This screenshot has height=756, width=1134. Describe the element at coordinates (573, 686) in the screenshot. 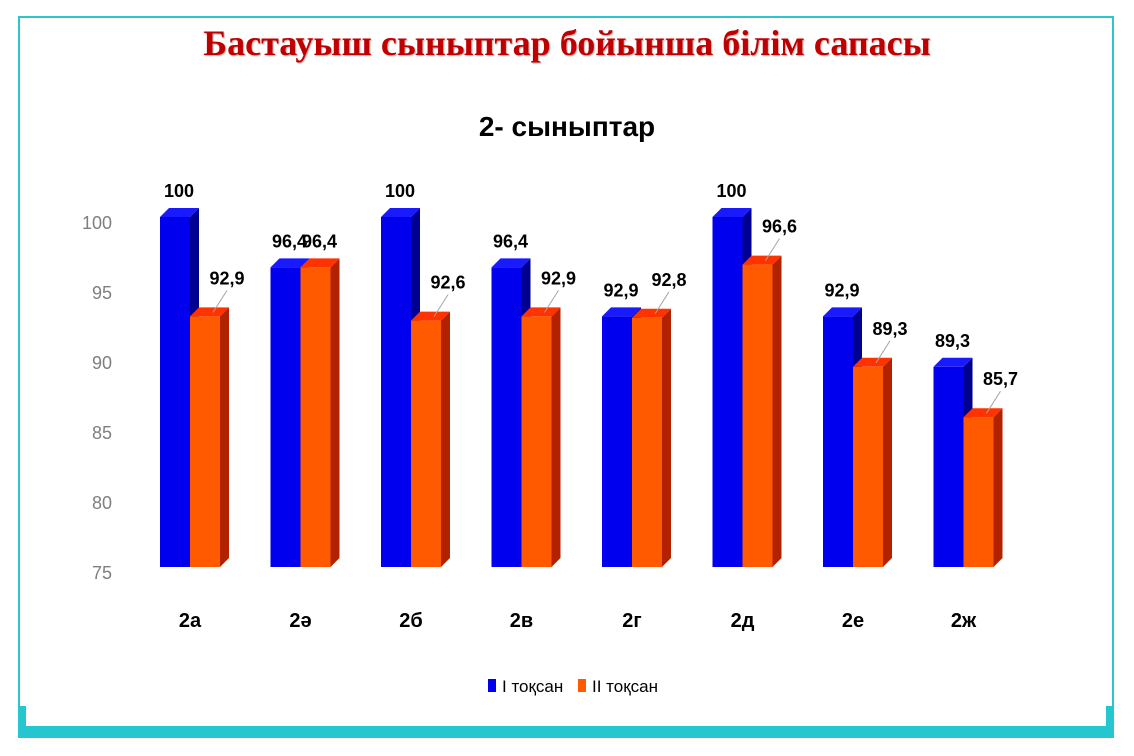

I see `legend: I тоқсан II тоқсан` at that location.